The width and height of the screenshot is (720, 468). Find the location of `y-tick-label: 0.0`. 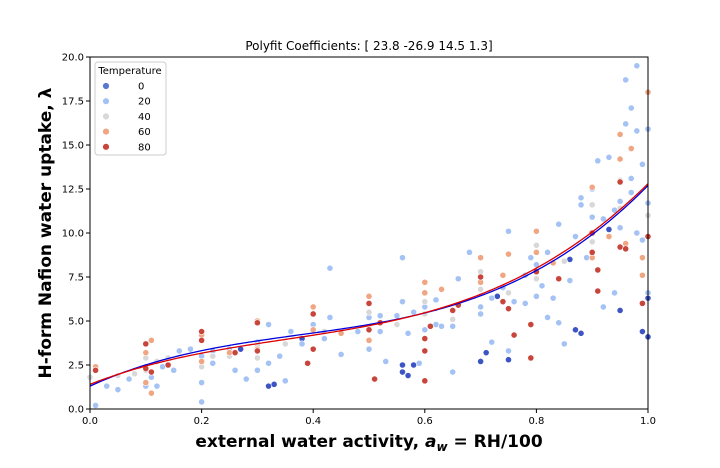

y-tick-label: 0.0 is located at coordinates (76, 410).